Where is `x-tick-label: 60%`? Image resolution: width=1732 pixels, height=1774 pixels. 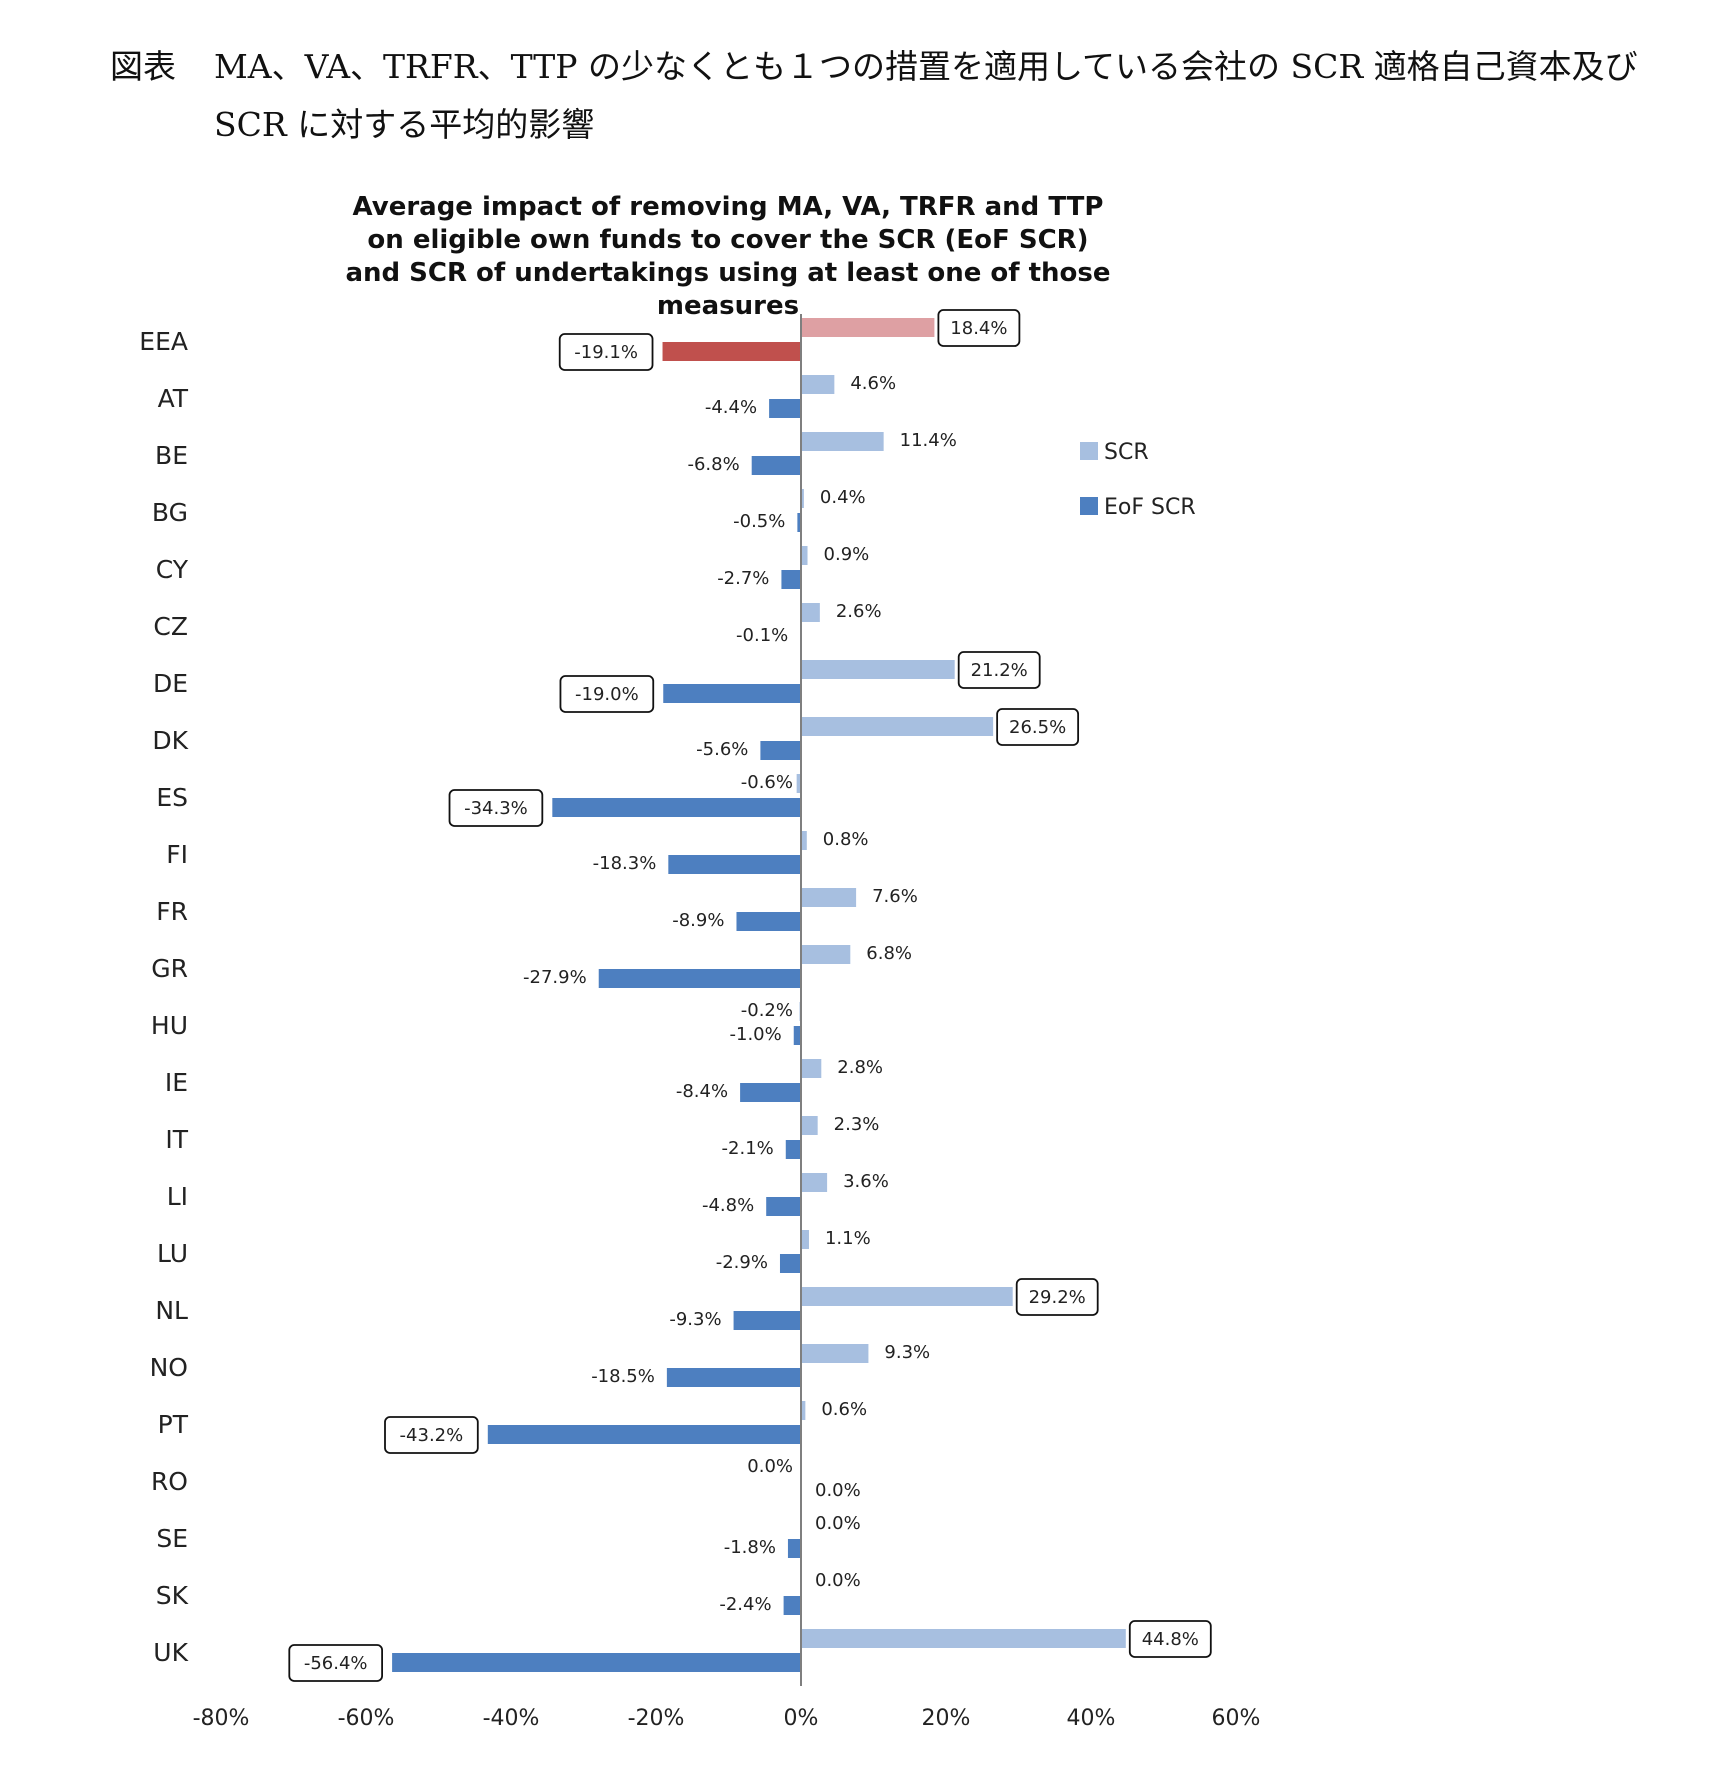 x-tick-label: 60% is located at coordinates (1236, 1718).